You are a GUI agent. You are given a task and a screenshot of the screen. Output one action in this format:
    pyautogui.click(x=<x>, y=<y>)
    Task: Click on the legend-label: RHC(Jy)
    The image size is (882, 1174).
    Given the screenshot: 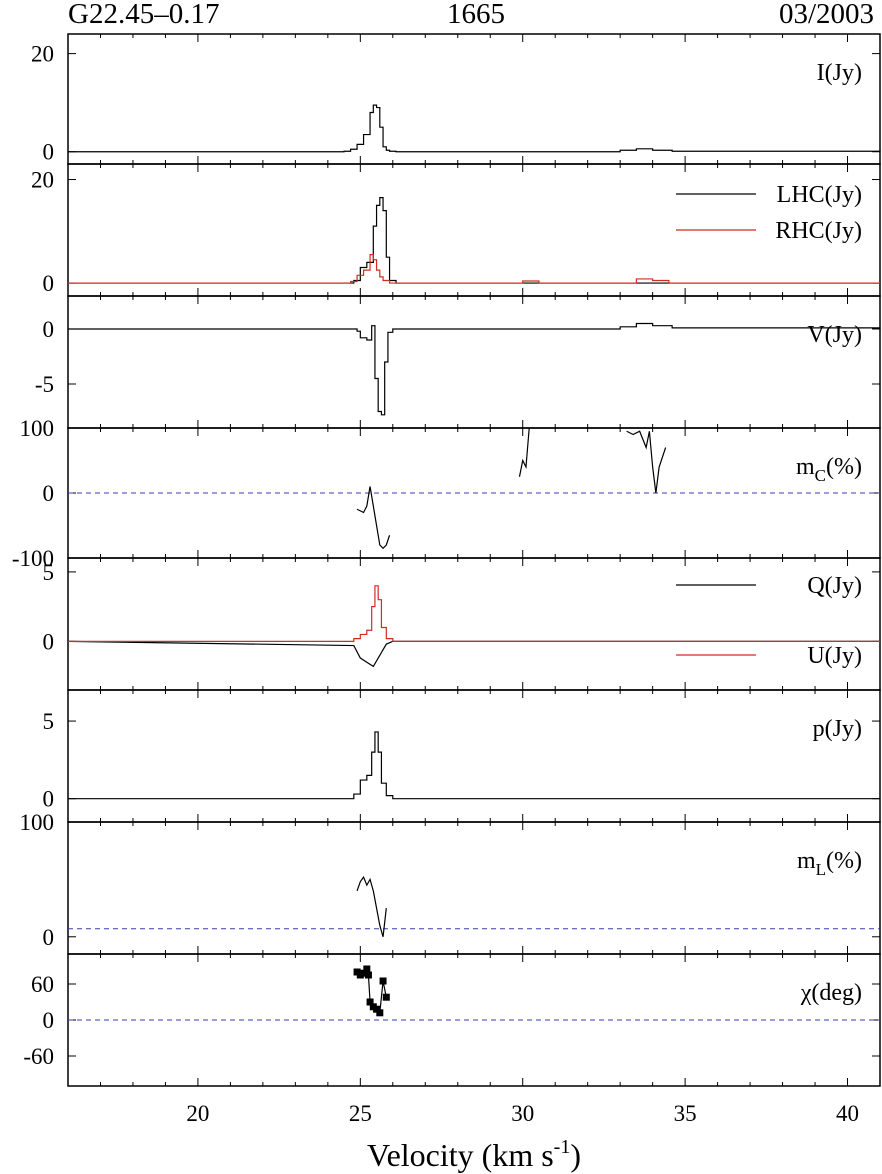 What is the action you would take?
    pyautogui.click(x=818, y=231)
    